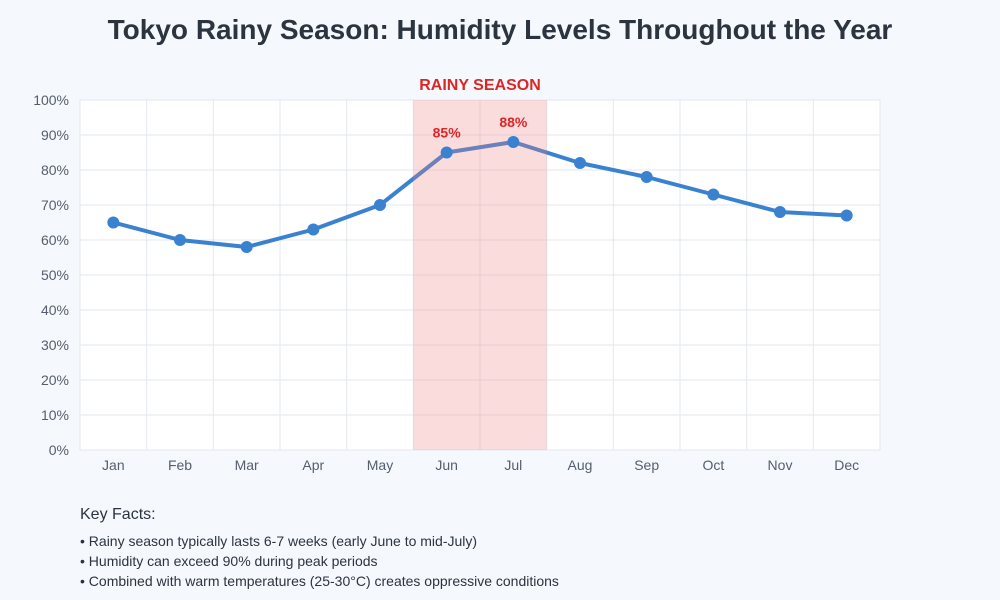 The height and width of the screenshot is (600, 1000). What do you see at coordinates (180, 465) in the screenshot?
I see `x-tick-label: Feb` at bounding box center [180, 465].